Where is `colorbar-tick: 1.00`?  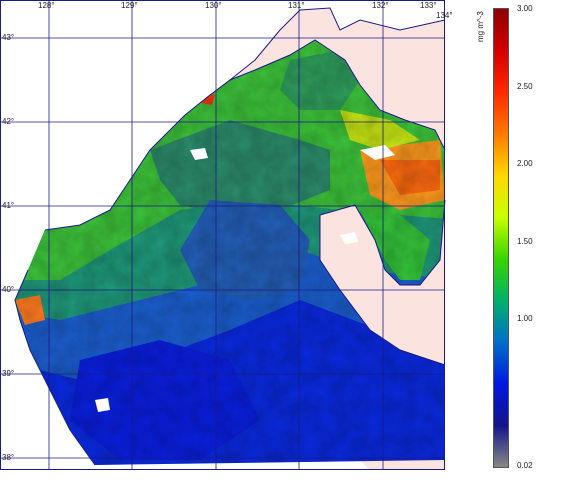 colorbar-tick: 1.00 is located at coordinates (525, 318).